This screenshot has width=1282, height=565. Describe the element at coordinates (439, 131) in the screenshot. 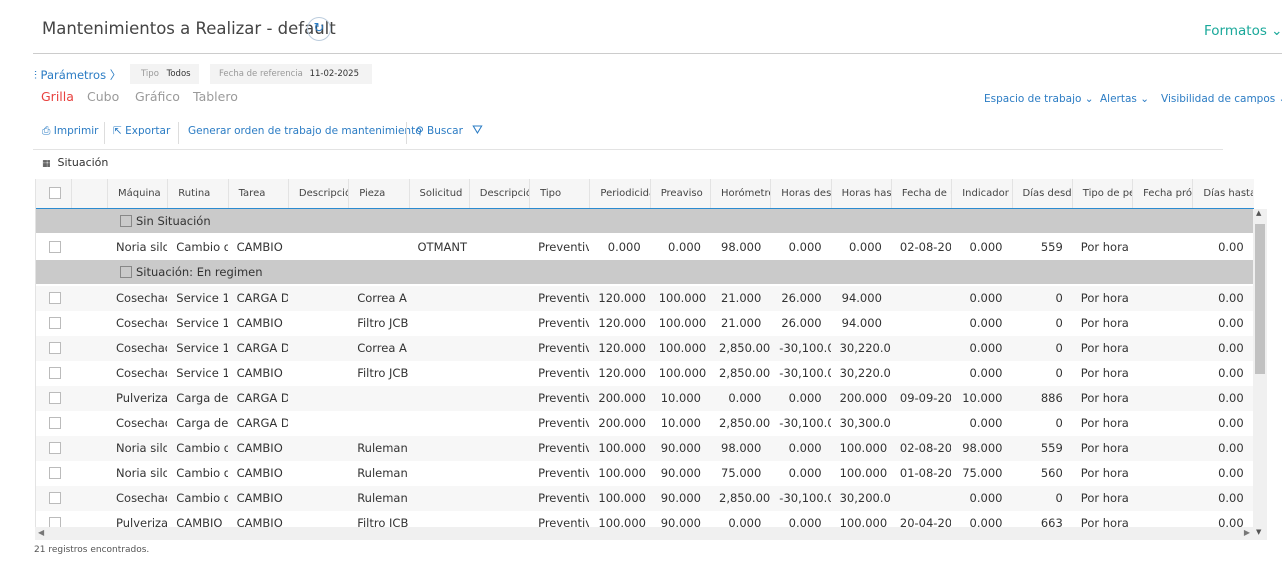

I see `toolbar-button: ⚲ Buscar` at that location.